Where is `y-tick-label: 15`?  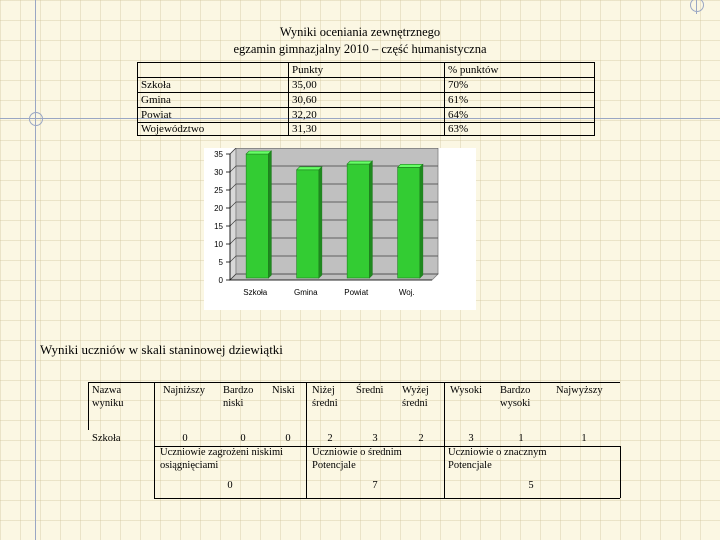 y-tick-label: 15 is located at coordinates (218, 226).